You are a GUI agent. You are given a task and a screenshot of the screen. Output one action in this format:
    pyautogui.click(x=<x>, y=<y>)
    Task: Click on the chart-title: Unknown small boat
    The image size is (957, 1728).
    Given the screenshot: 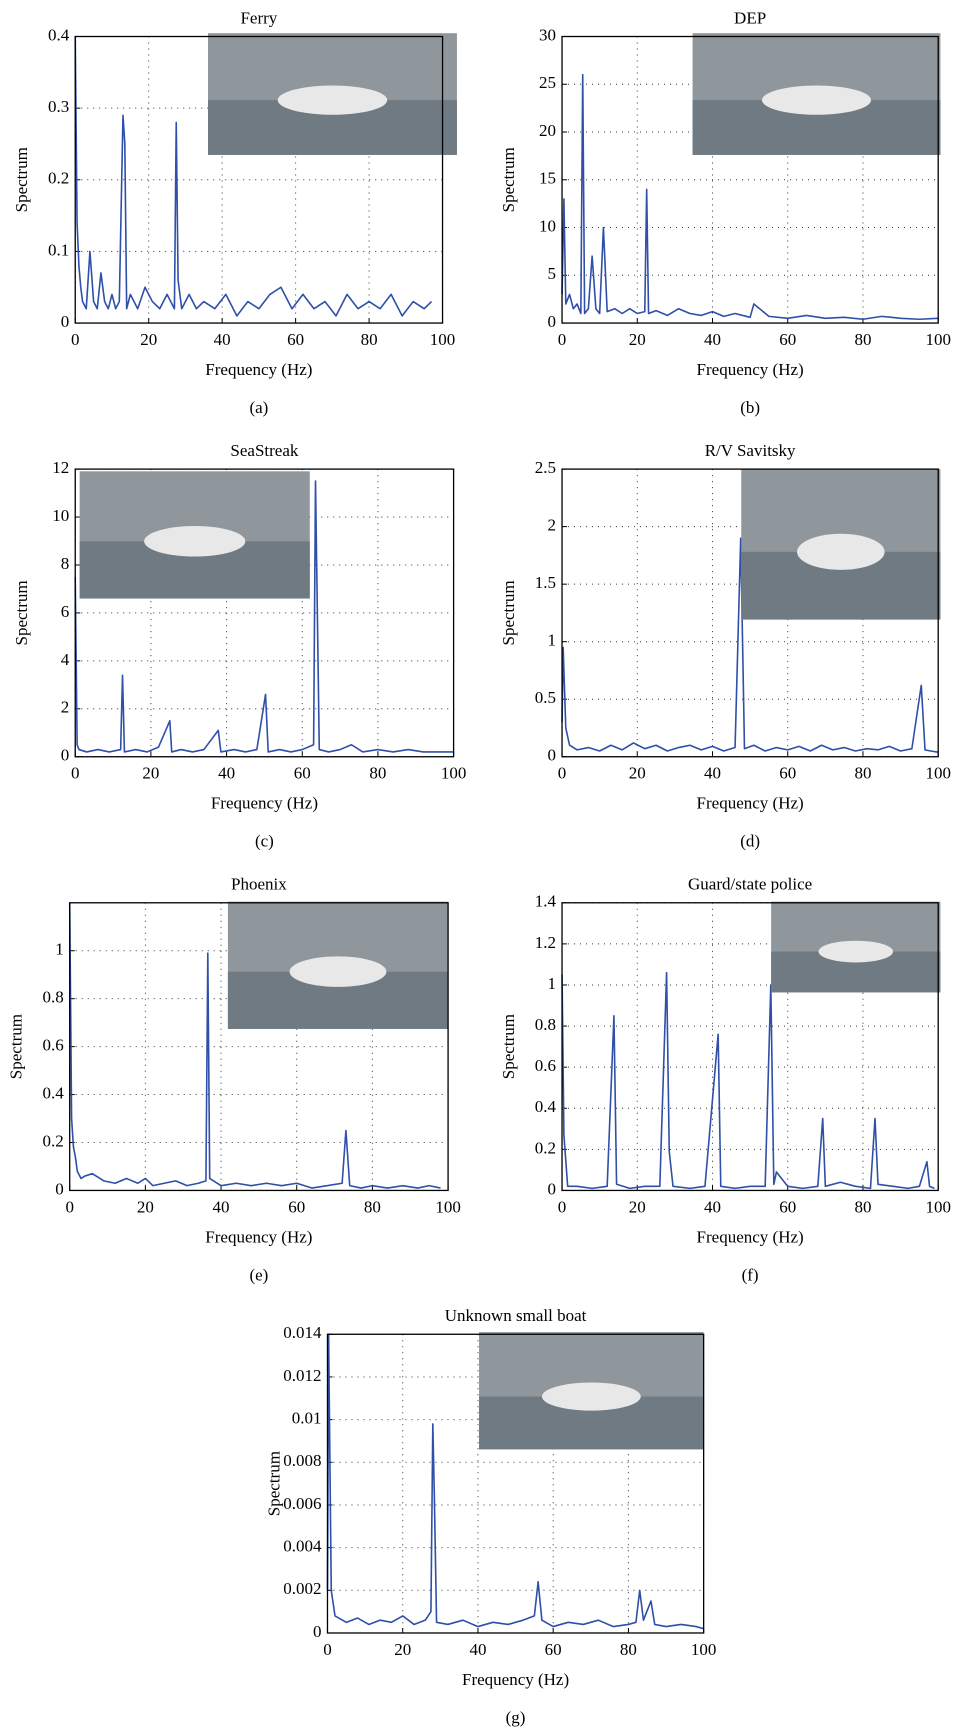 What is the action you would take?
    pyautogui.click(x=516, y=1315)
    